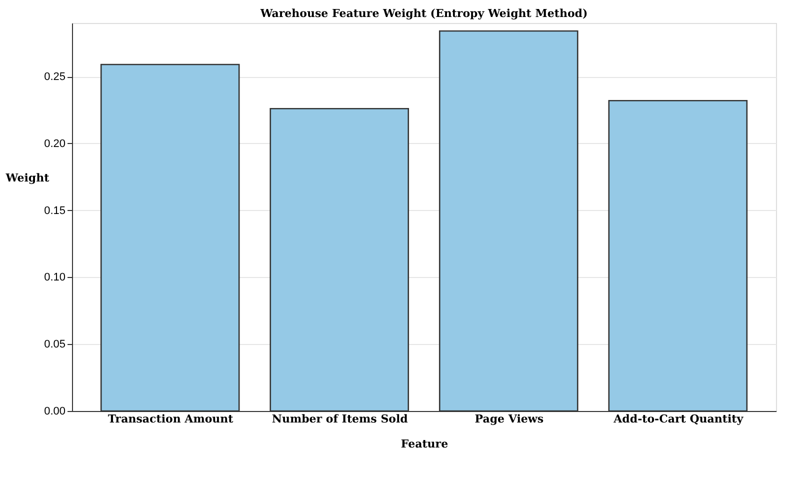 The width and height of the screenshot is (787, 483). What do you see at coordinates (55, 144) in the screenshot?
I see `y-tick-label: 0.20` at bounding box center [55, 144].